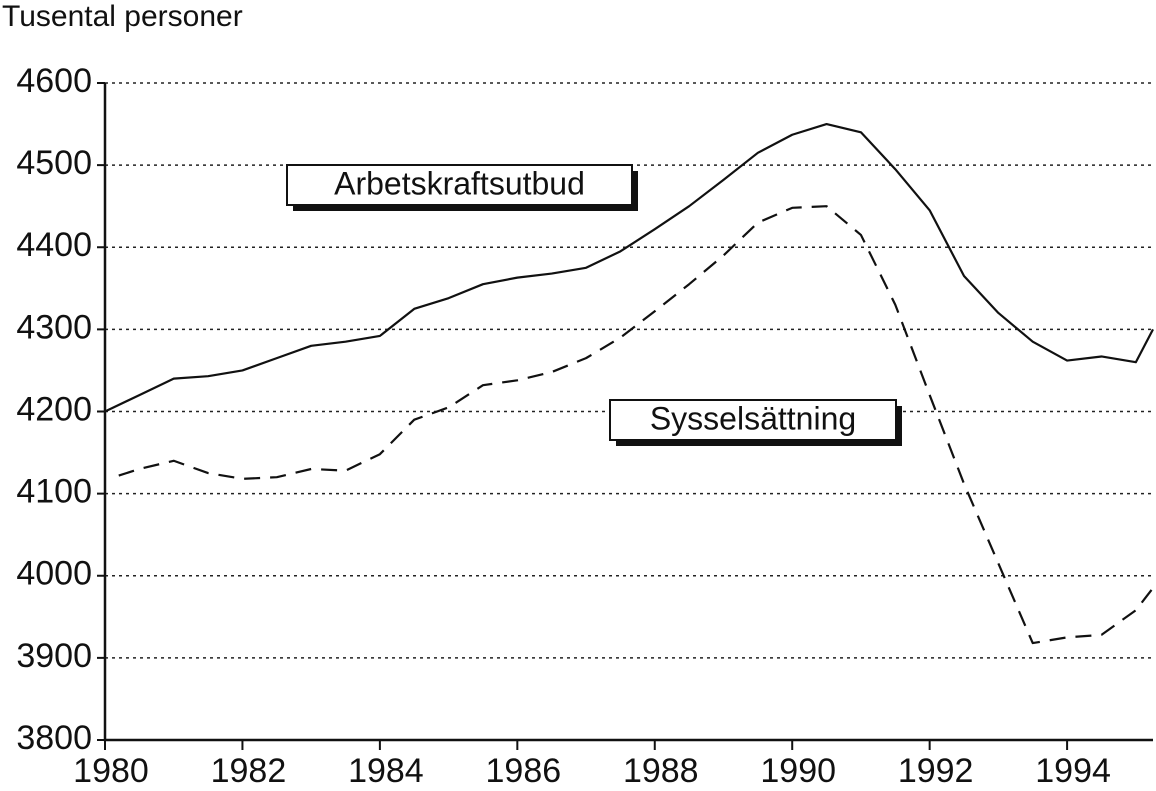 This screenshot has height=791, width=1156. I want to click on series-label: Arbetskraftsutbud, so click(459, 183).